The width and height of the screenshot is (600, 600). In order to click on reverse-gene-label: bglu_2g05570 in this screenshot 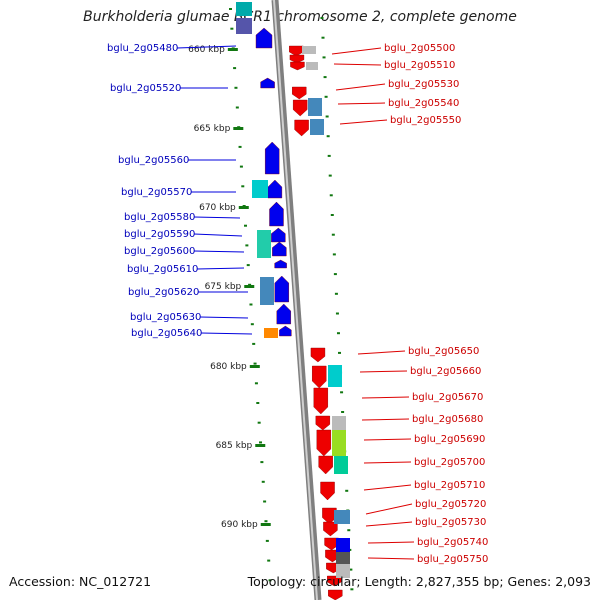, I will do `click(156, 192)`.